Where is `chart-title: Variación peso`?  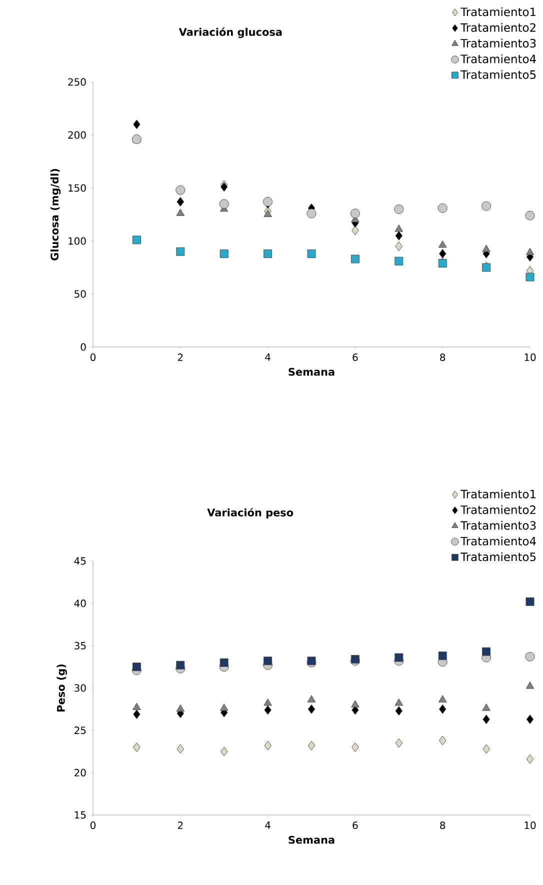
chart-title: Variación peso is located at coordinates (250, 513).